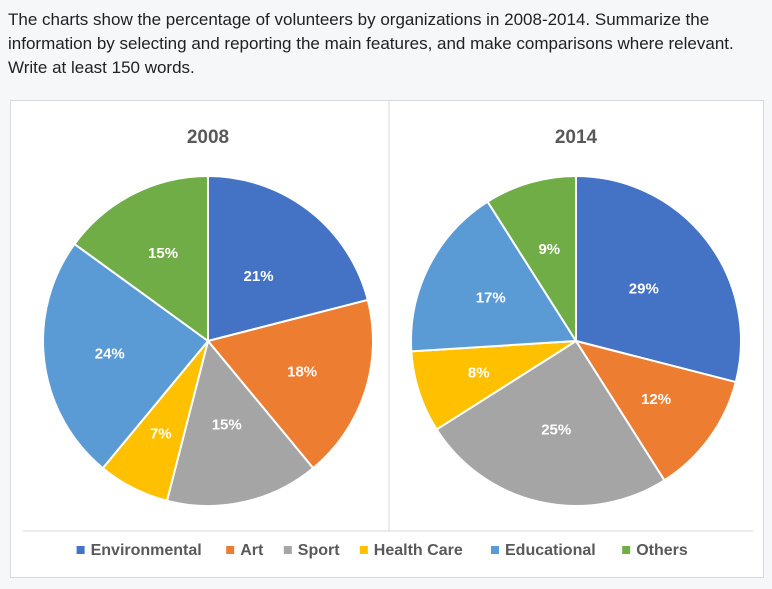 The width and height of the screenshot is (772, 589). I want to click on pie-slice-2014-others, so click(531, 259).